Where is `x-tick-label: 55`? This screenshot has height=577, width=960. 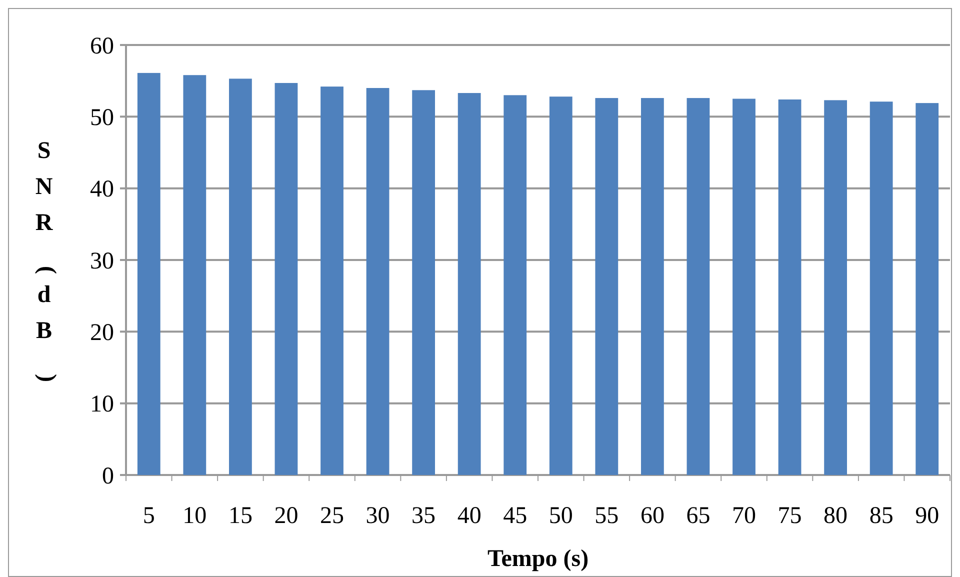
x-tick-label: 55 is located at coordinates (606, 516).